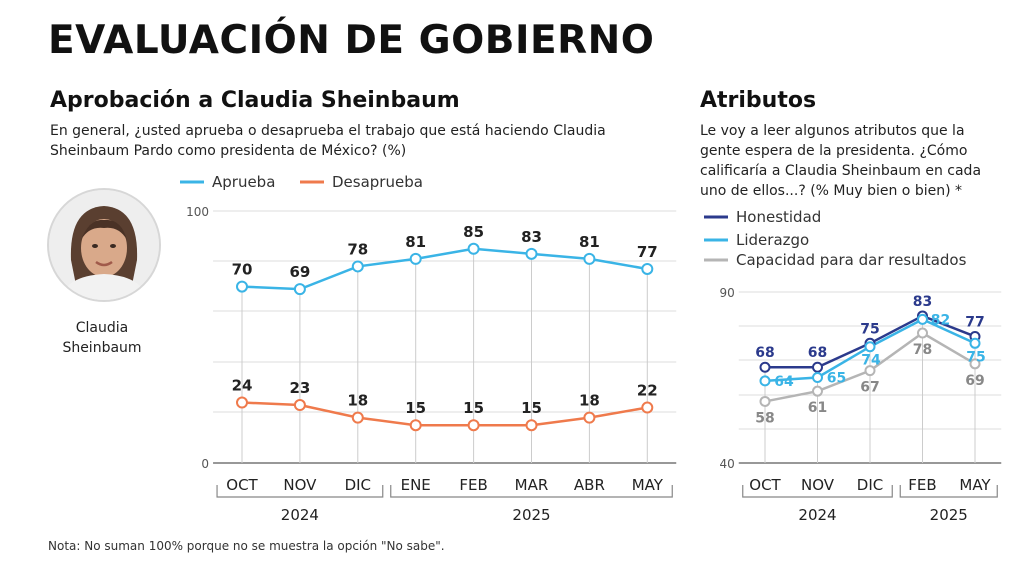  What do you see at coordinates (299, 388) in the screenshot?
I see `data-label: 23` at bounding box center [299, 388].